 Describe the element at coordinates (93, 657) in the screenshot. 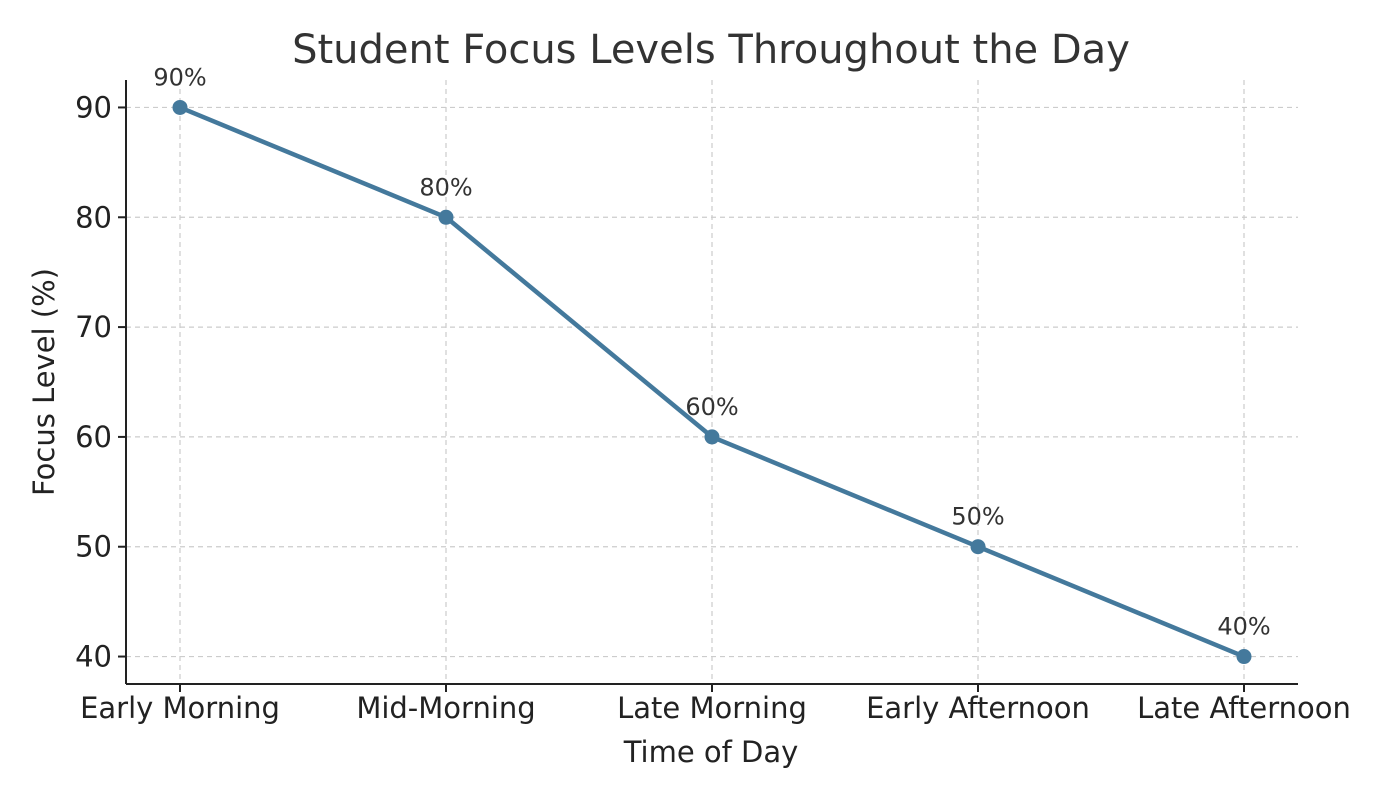

I see `y-tick-label: 40` at that location.